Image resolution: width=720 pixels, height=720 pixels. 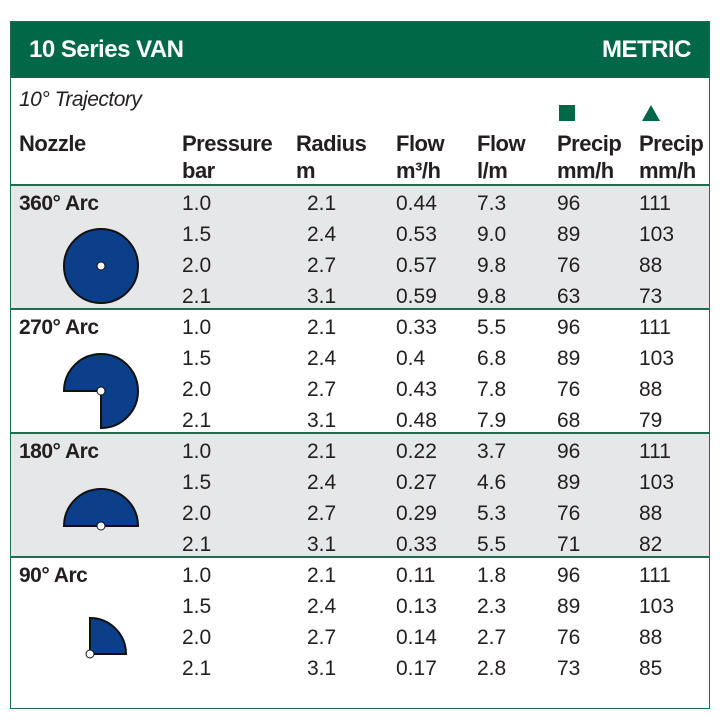 What do you see at coordinates (655, 203) in the screenshot?
I see `cell-precip-triangle: 111` at bounding box center [655, 203].